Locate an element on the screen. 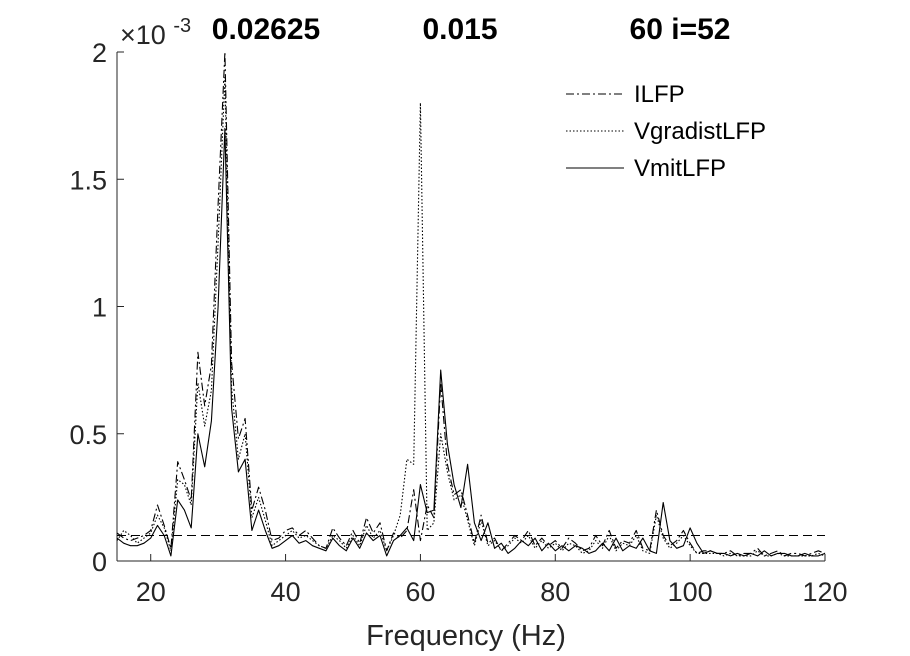  y-tick-label: 1.5 is located at coordinates (88, 180).